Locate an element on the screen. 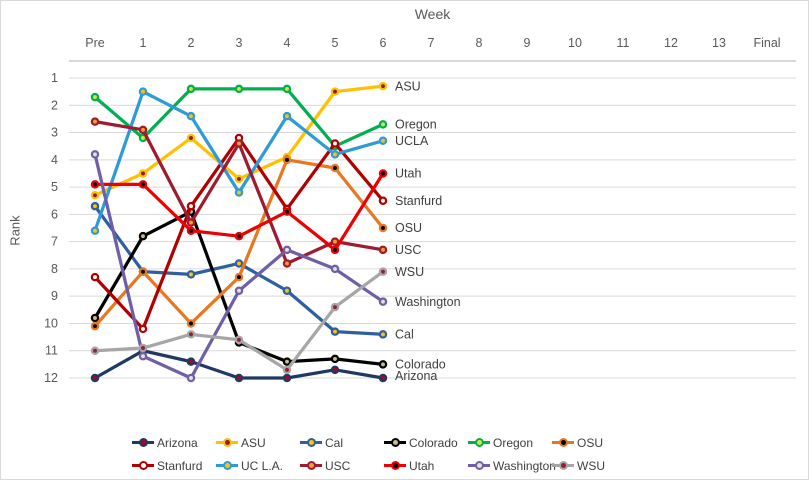 This screenshot has width=809, height=480. x-tick-label: 3 is located at coordinates (239, 43).